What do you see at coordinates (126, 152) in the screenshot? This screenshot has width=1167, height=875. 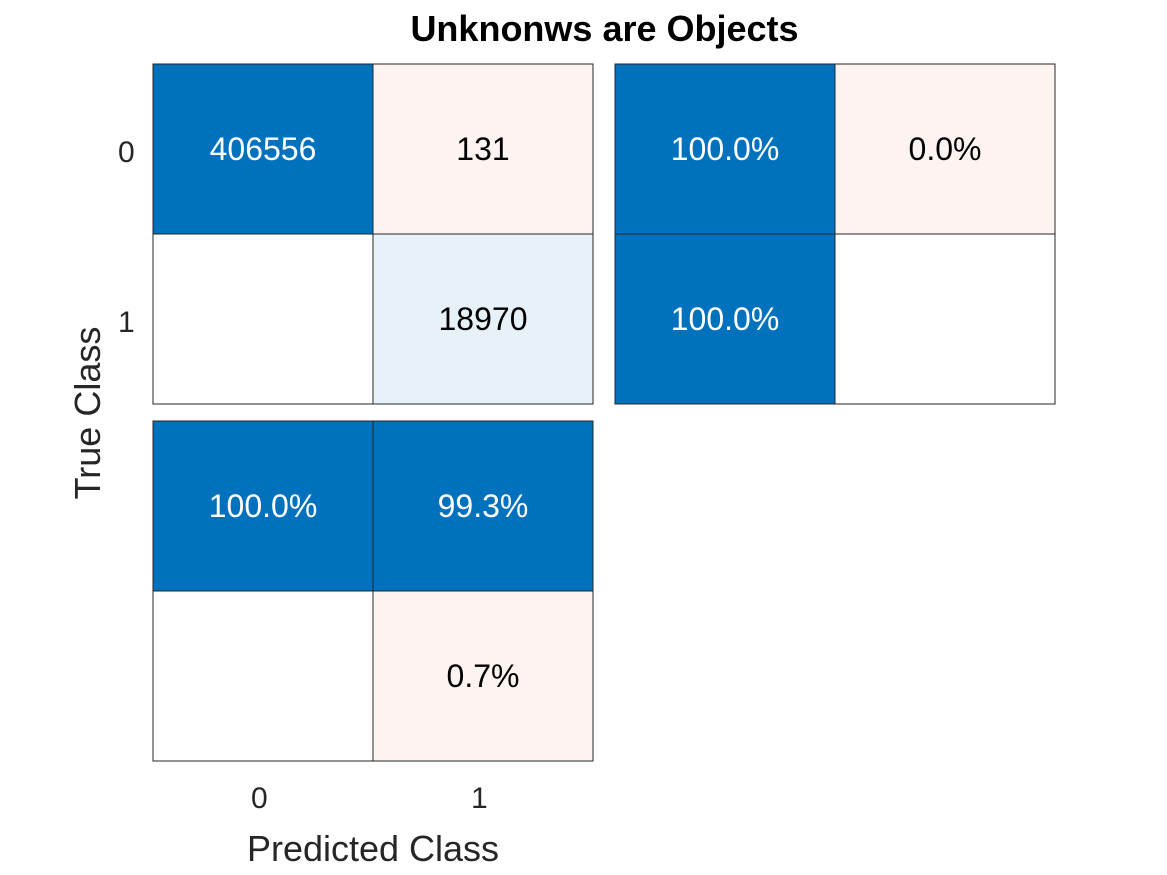 I see `y-tick-label-0: 0` at bounding box center [126, 152].